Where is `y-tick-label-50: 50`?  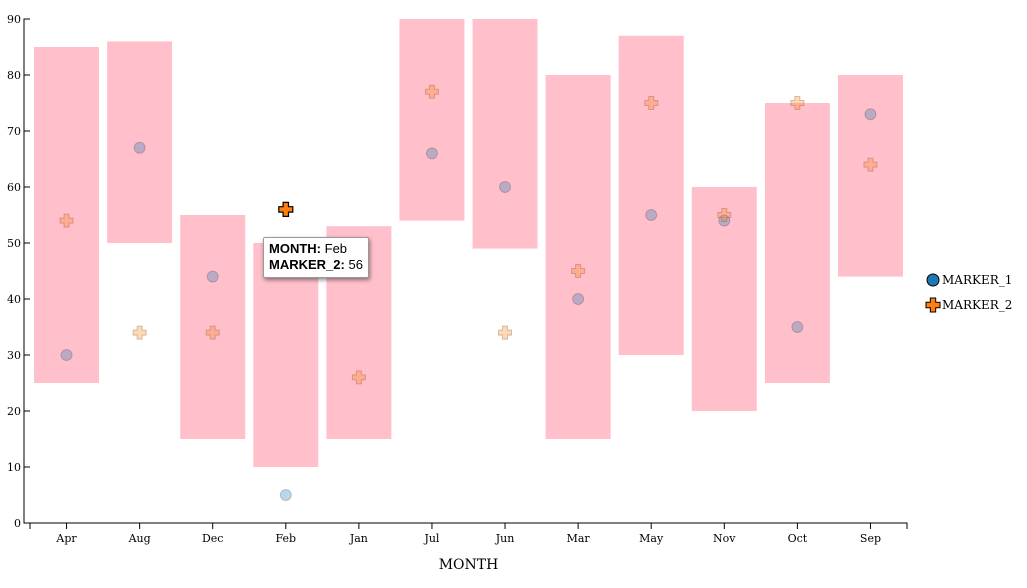
y-tick-label-50: 50 is located at coordinates (14, 243).